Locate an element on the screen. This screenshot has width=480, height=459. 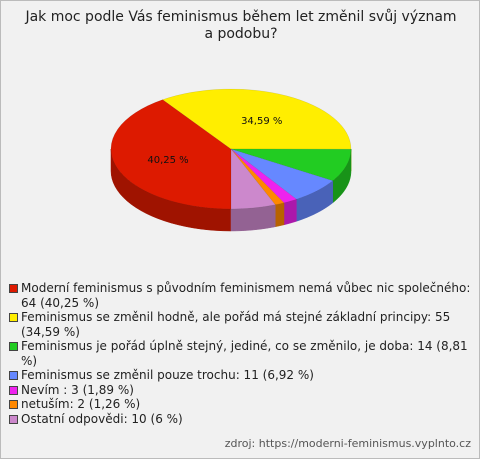
legend-item: Nevím : 3 (1,89 %) is located at coordinates (240, 390).